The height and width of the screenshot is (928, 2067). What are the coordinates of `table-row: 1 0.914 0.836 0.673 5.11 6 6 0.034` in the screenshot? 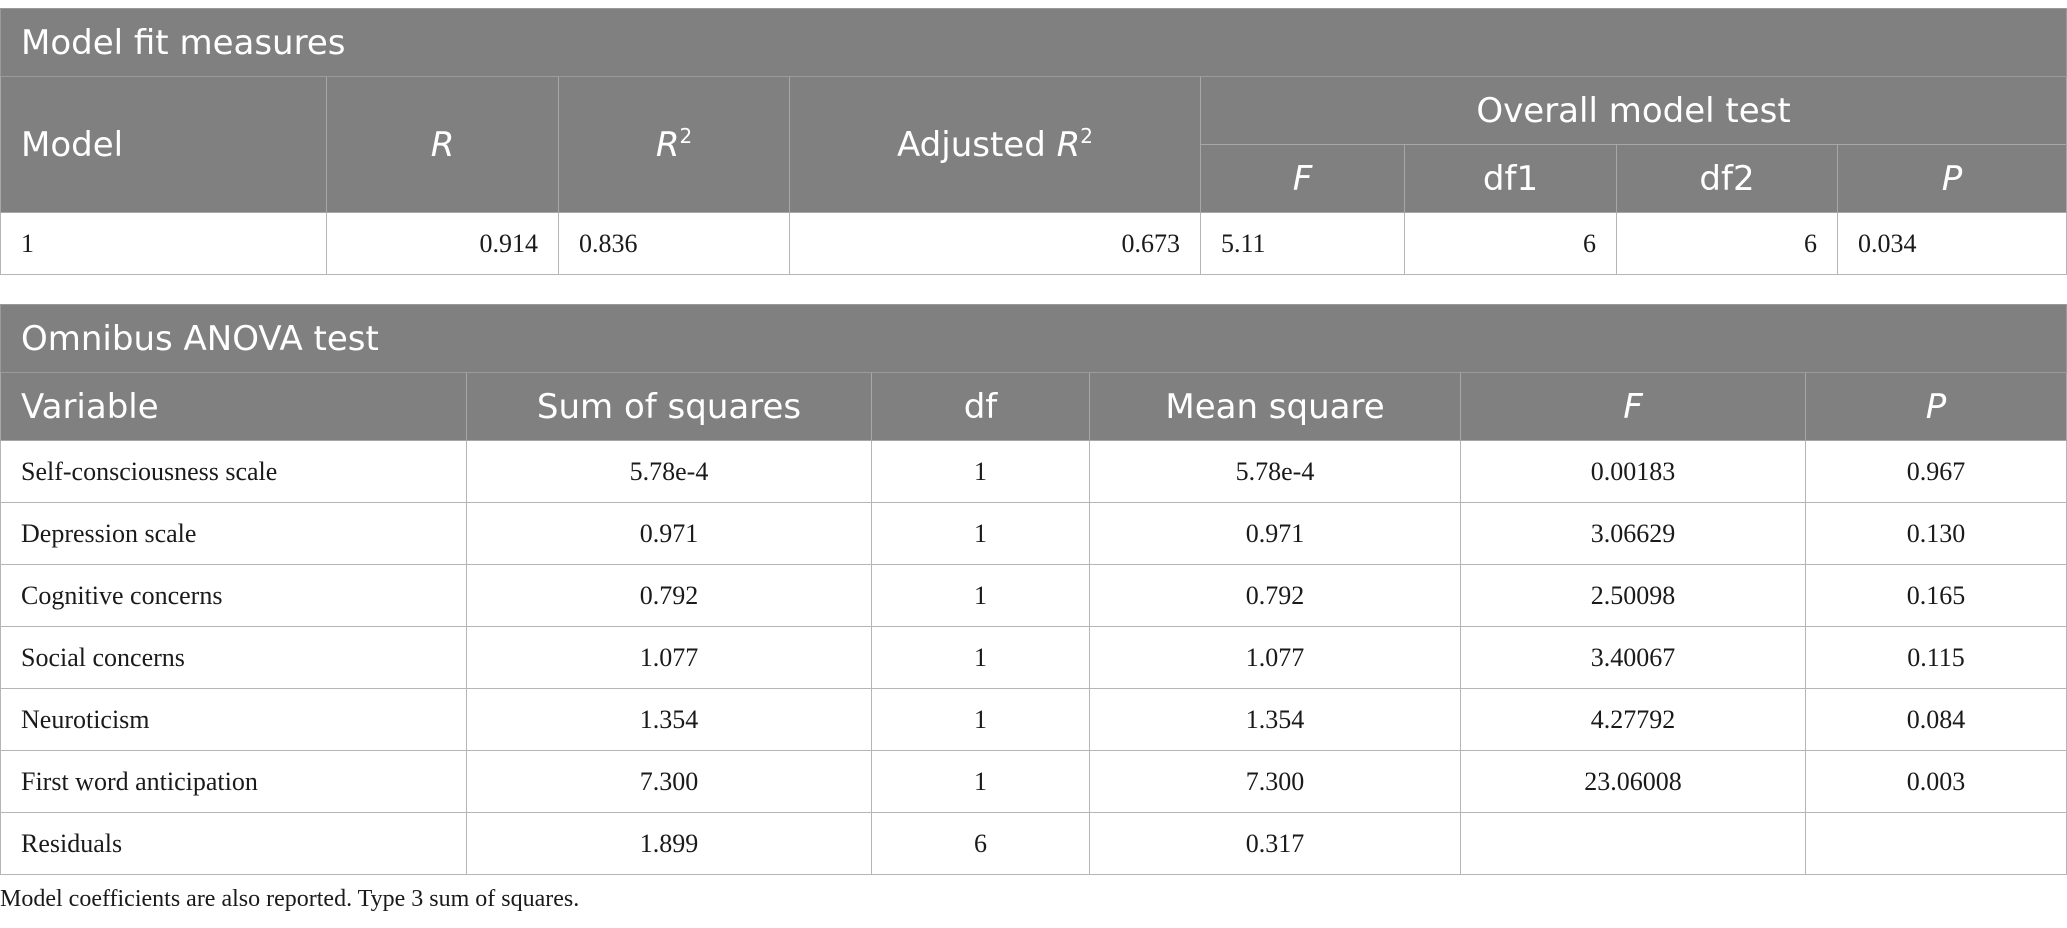 It's located at (1033, 243).